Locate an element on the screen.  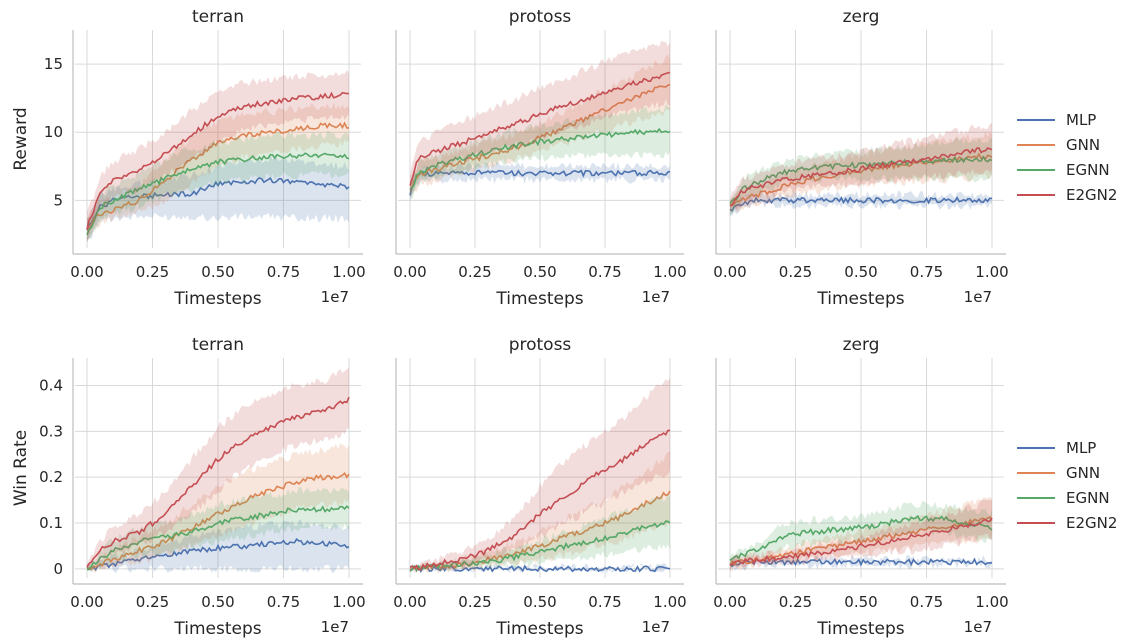
panel-zerg-winrate: zerg 0.00 0.25 0.50 0.75 1.00 1e7 Timesteps is located at coordinates (860, 487).